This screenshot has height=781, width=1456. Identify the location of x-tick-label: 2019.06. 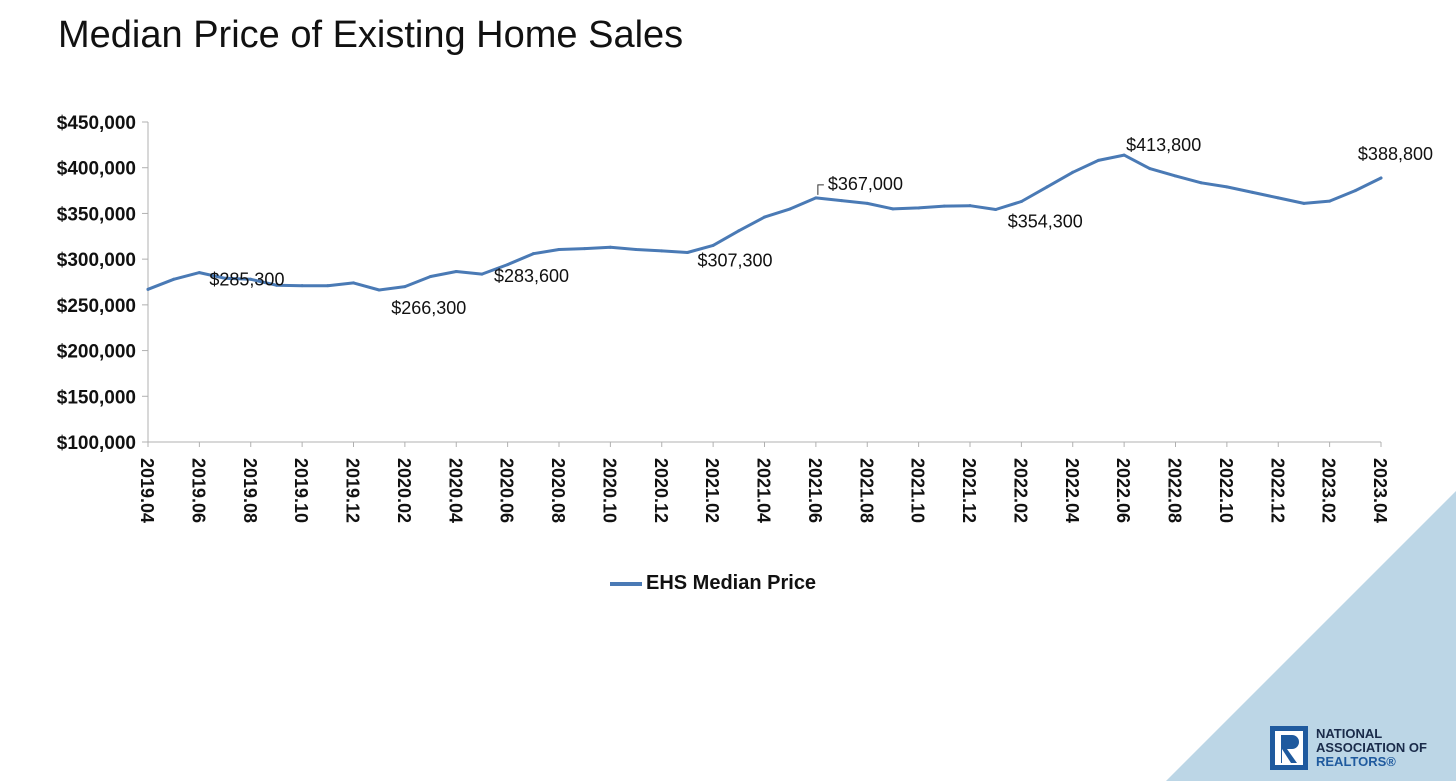
(198, 490).